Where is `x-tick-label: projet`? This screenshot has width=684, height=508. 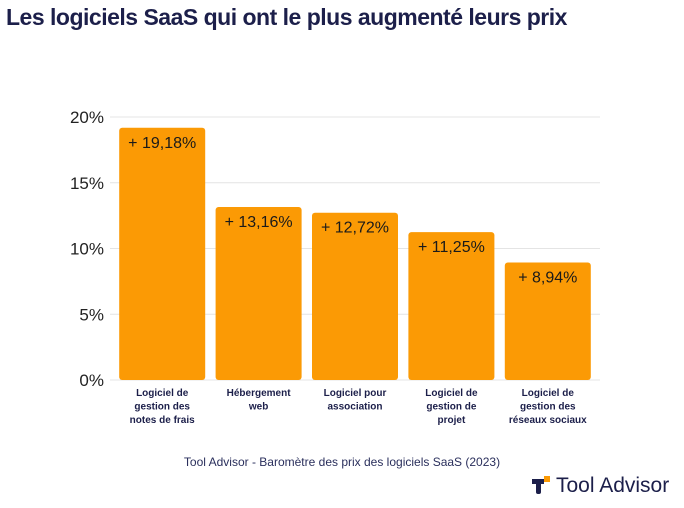
x-tick-label: projet is located at coordinates (452, 420).